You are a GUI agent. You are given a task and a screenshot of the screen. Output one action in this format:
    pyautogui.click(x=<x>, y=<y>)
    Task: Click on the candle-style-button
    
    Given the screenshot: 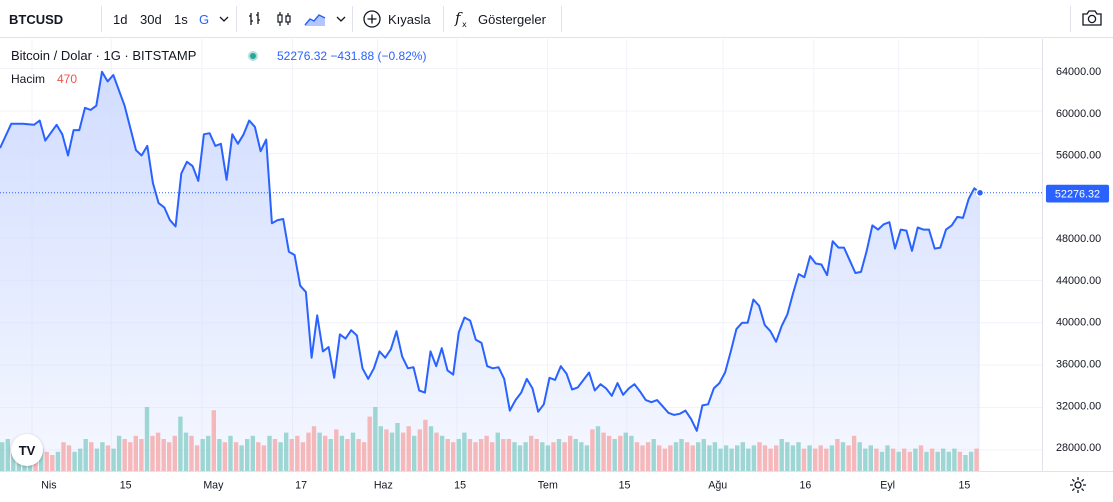 What is the action you would take?
    pyautogui.click(x=284, y=19)
    